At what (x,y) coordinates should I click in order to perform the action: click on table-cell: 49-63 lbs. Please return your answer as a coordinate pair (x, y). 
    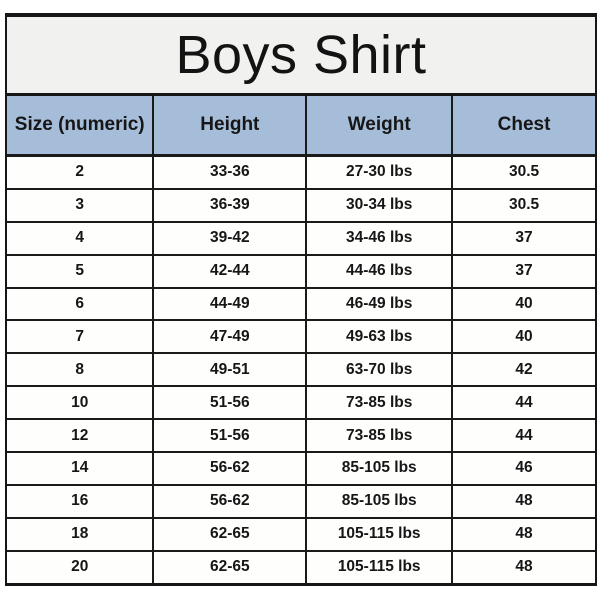
    Looking at the image, I should click on (379, 337).